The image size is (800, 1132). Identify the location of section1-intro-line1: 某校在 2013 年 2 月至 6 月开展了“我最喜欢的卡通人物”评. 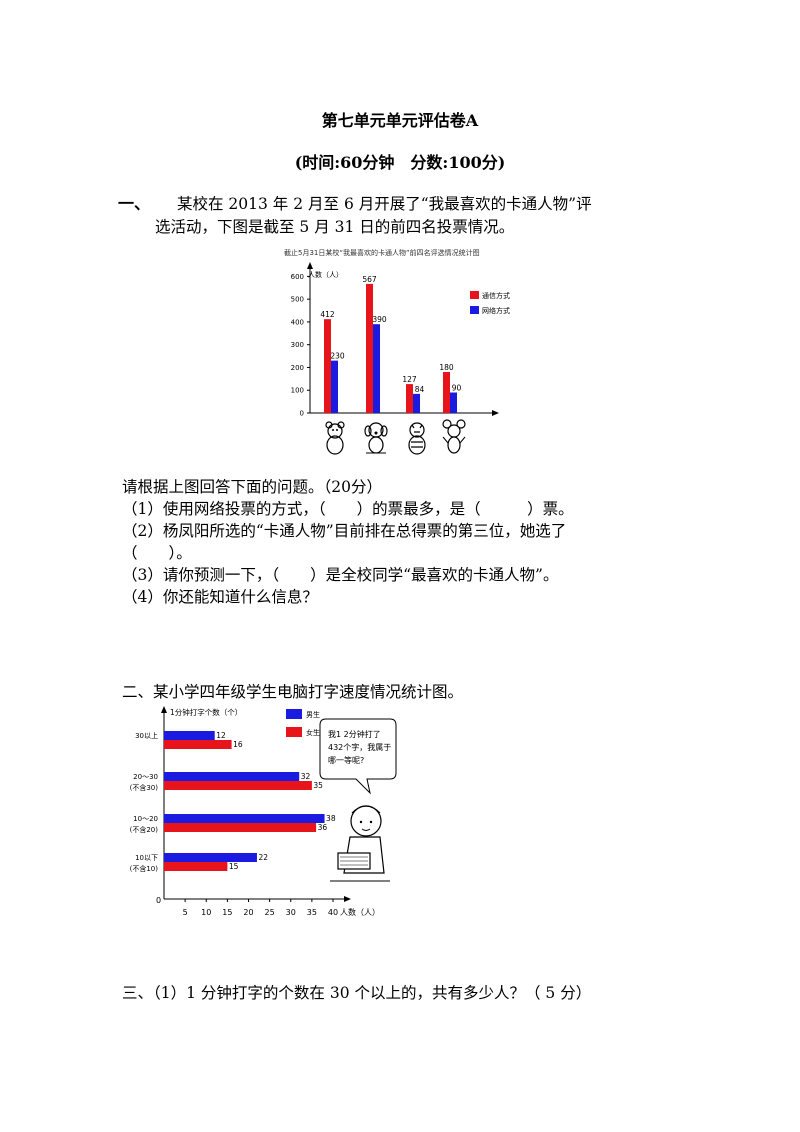
(384, 204).